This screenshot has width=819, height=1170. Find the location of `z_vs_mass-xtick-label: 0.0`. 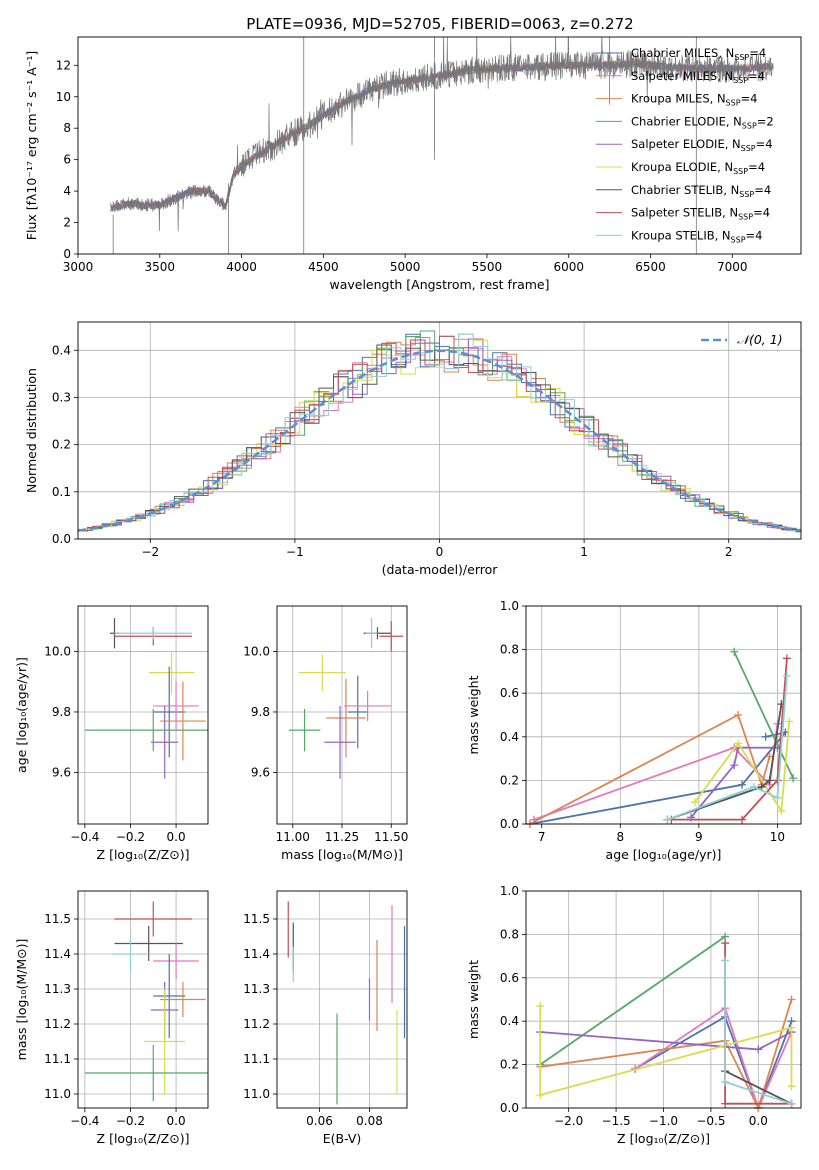

z_vs_mass-xtick-label: 0.0 is located at coordinates (176, 1121).